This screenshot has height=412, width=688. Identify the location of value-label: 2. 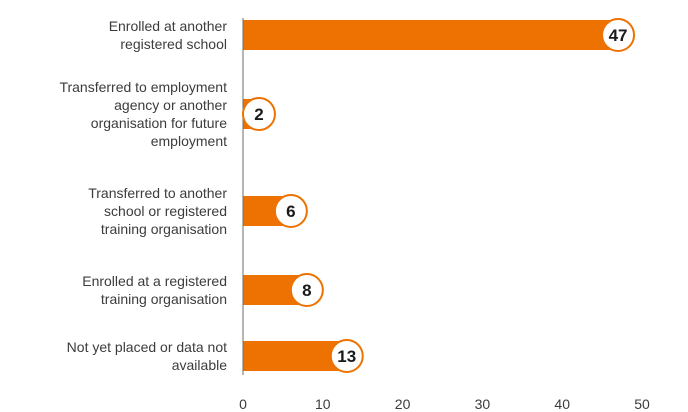
(258, 114).